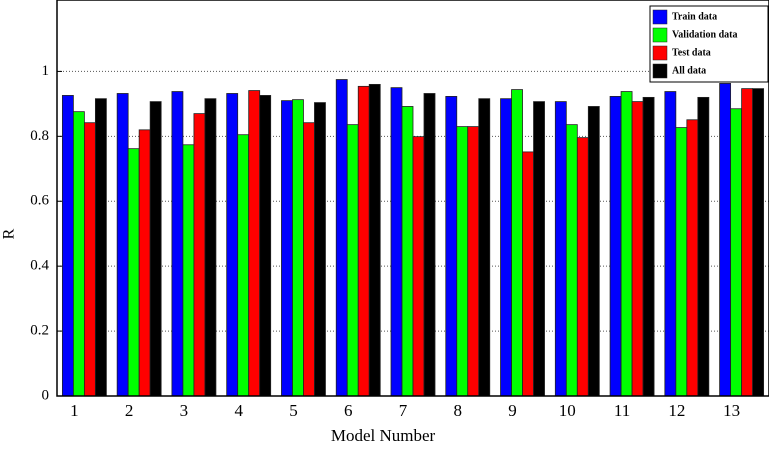 This screenshot has width=769, height=450. Describe the element at coordinates (567, 410) in the screenshot. I see `x-tick-label: 10` at that location.